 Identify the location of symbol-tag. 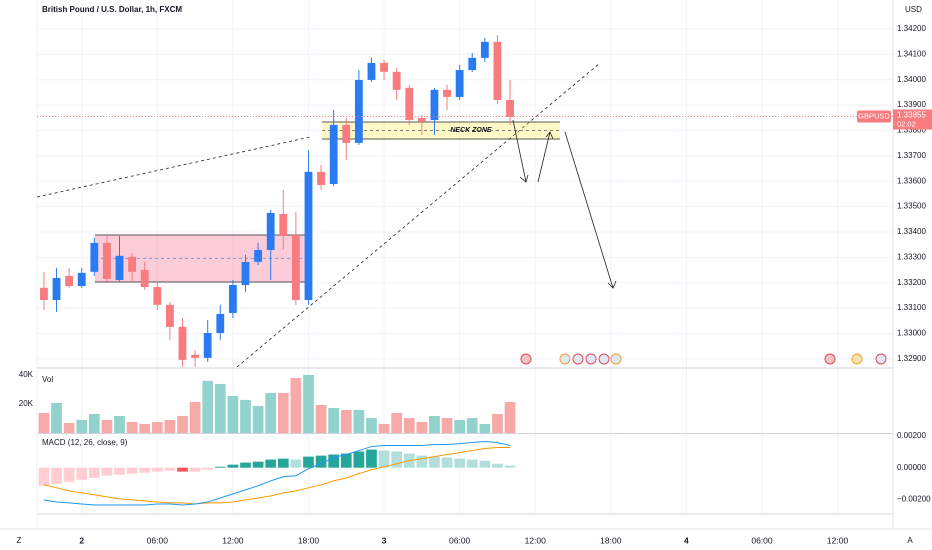
(874, 116).